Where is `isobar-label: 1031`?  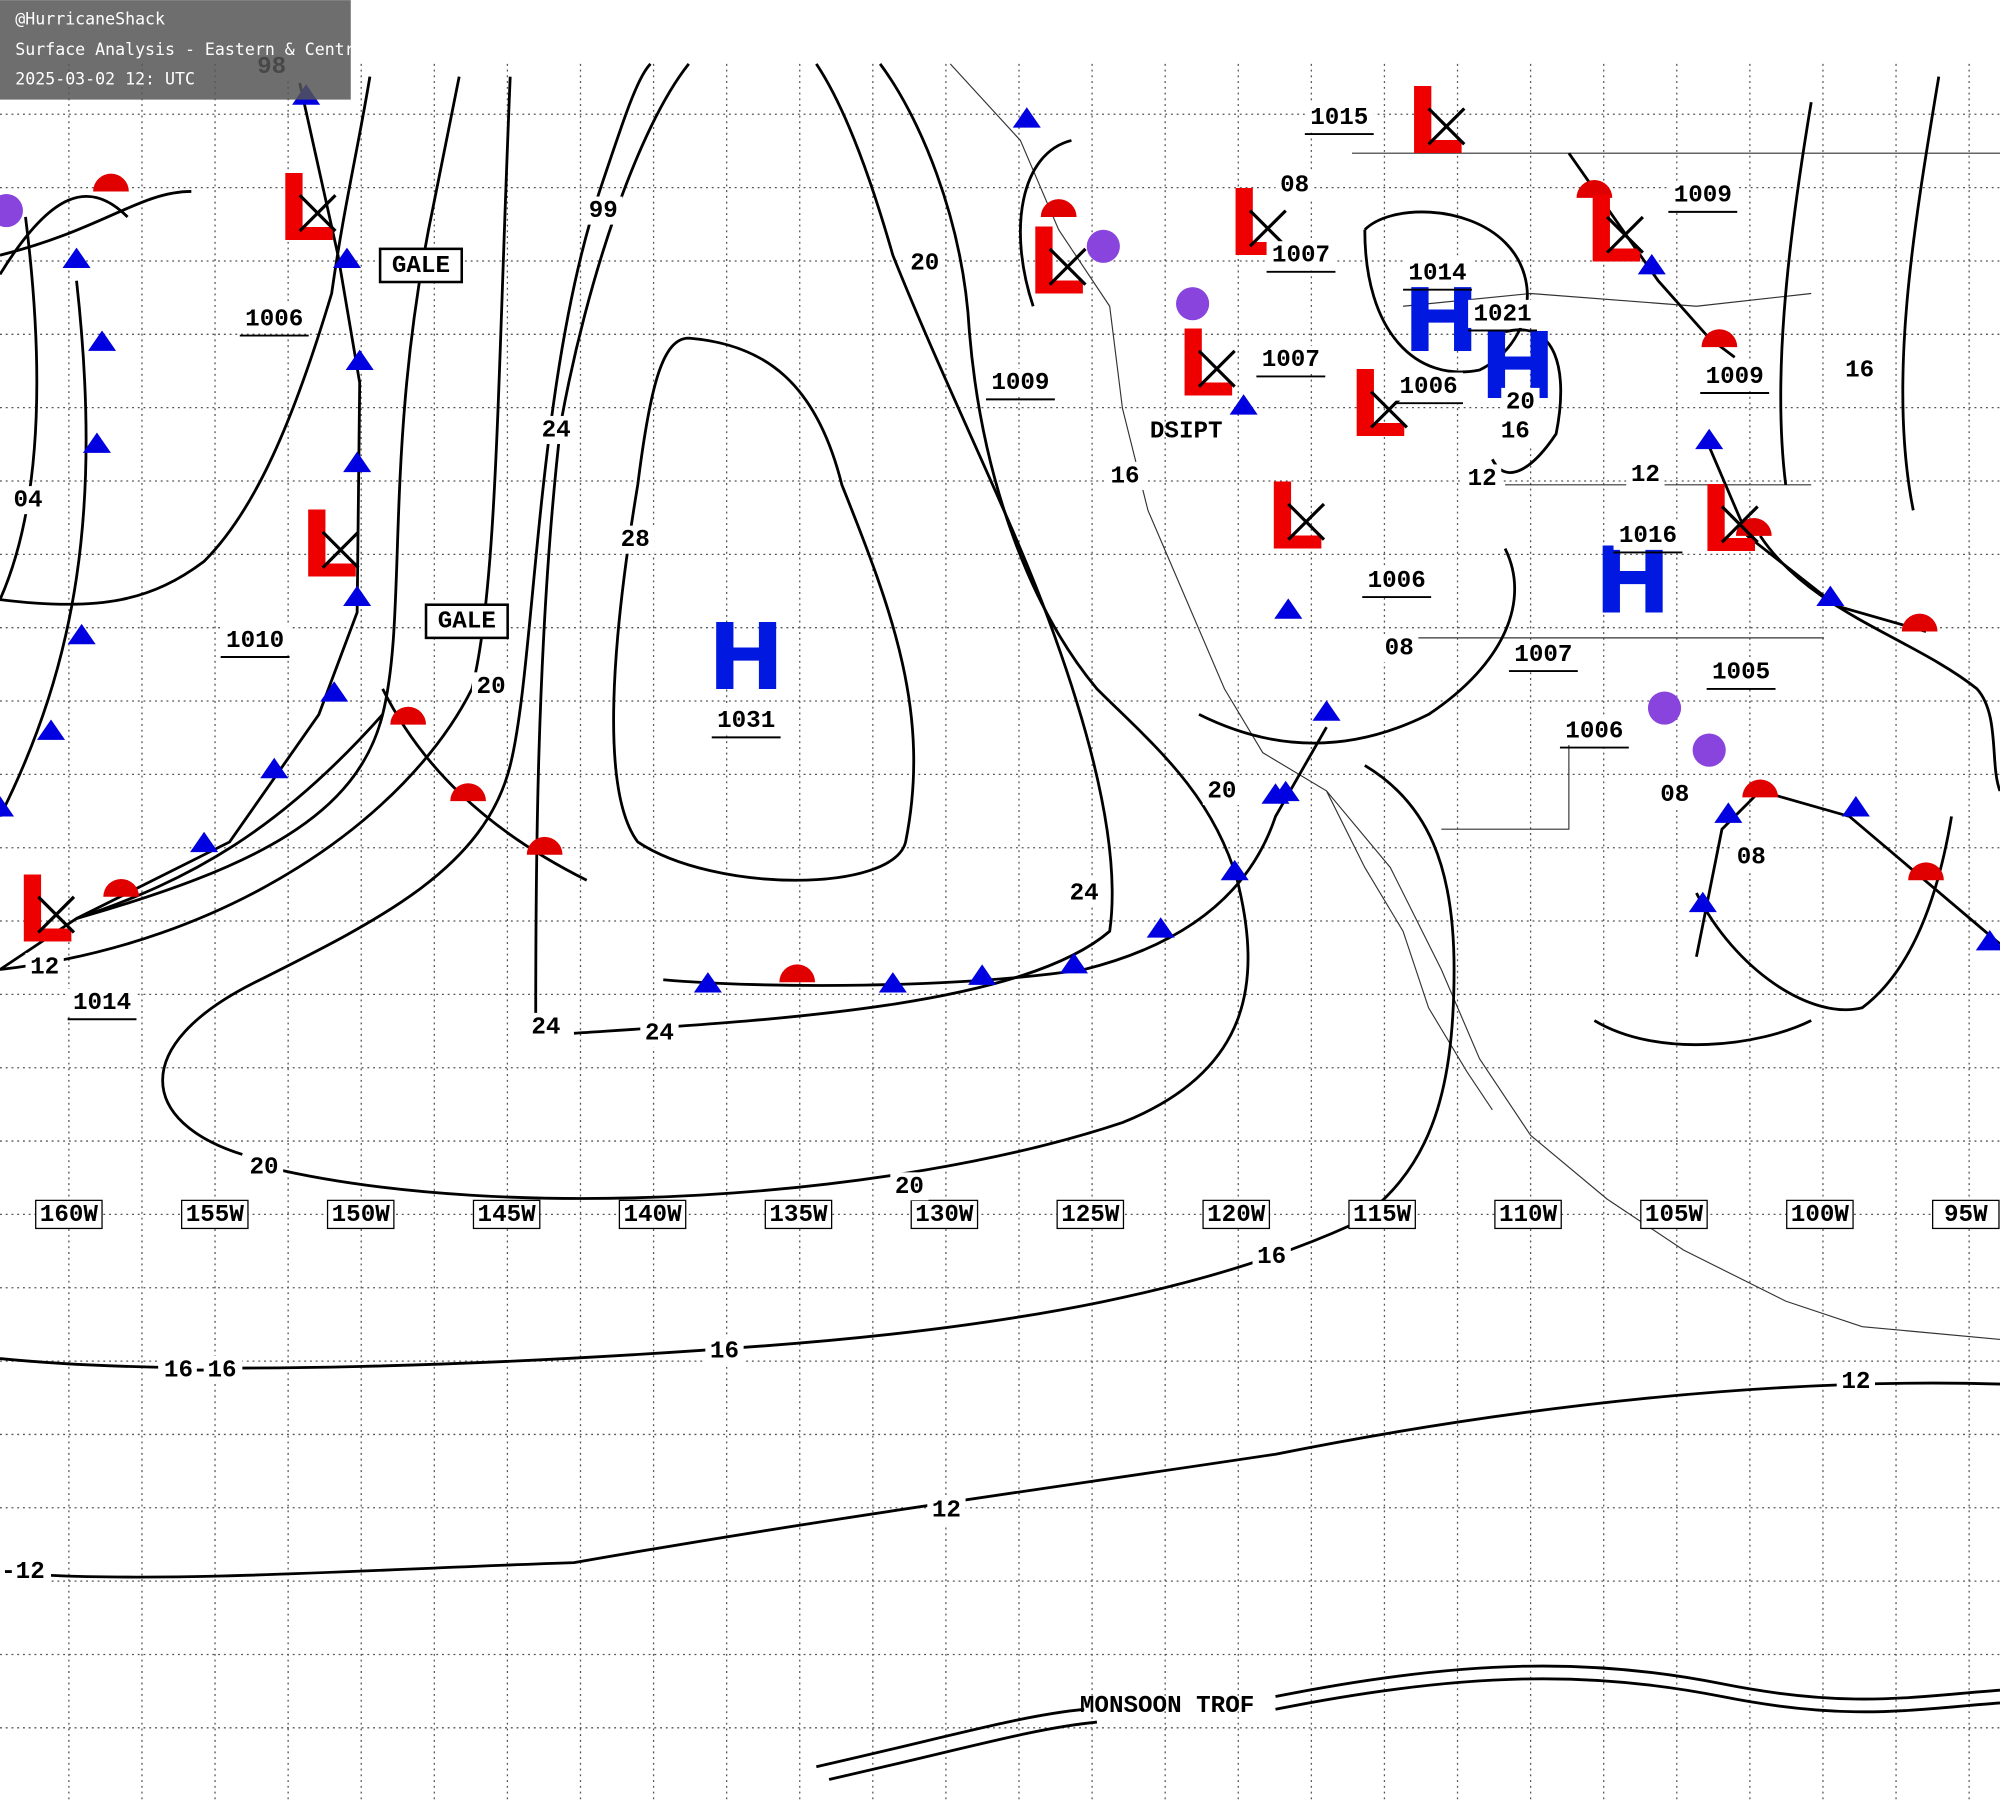 isobar-label: 1031 is located at coordinates (746, 721).